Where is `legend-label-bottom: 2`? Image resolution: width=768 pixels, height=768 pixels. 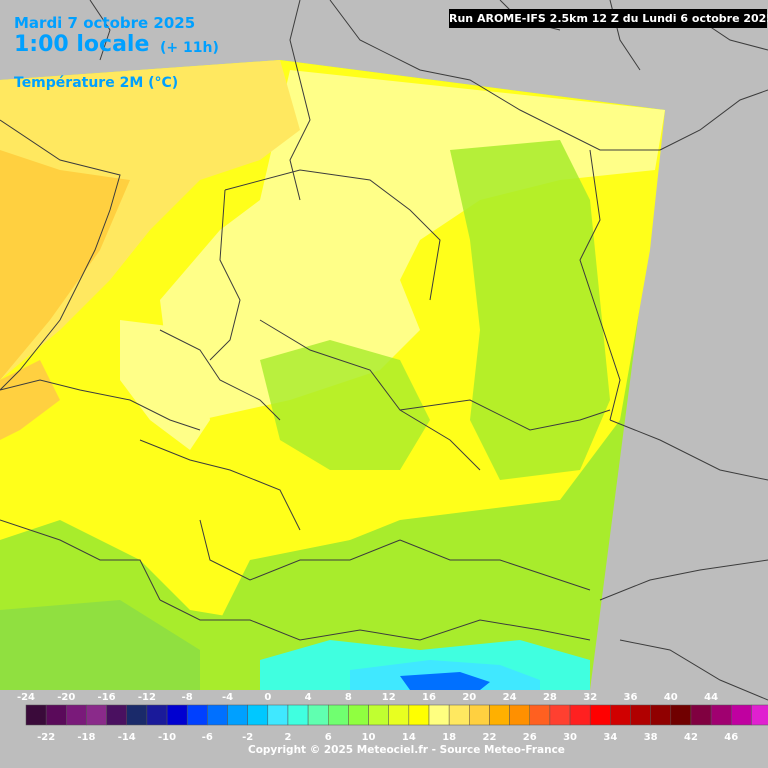 legend-label-bottom: 2 is located at coordinates (287, 737).